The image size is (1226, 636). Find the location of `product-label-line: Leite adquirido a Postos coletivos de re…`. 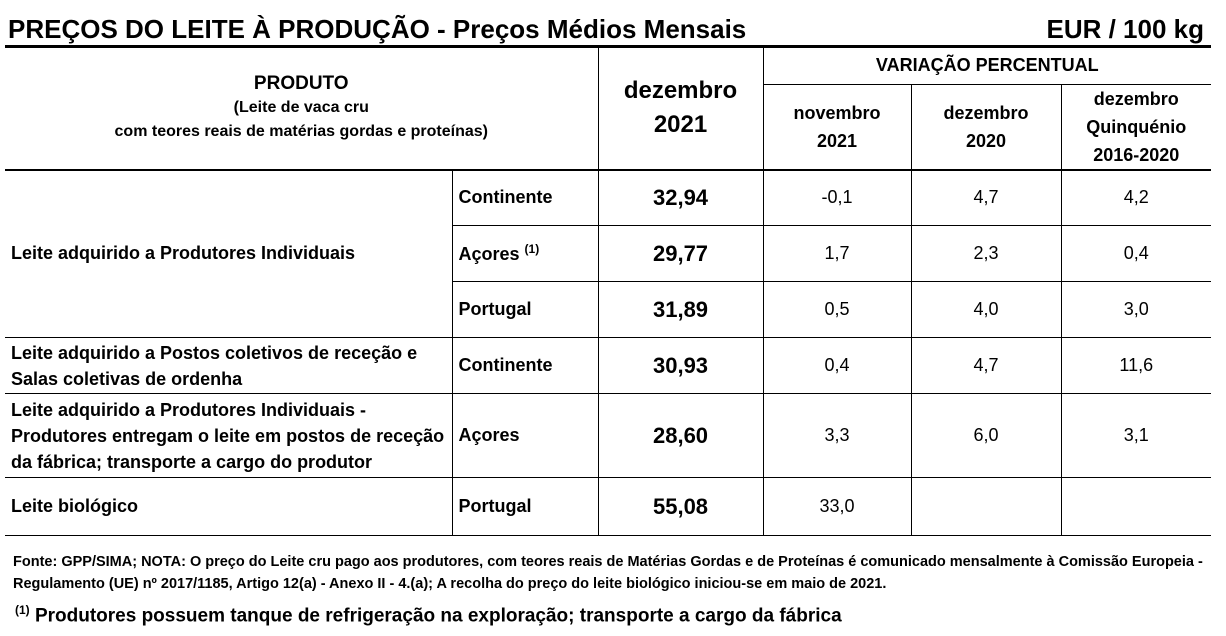

product-label-line: Leite adquirido a Postos coletivos de re… is located at coordinates (214, 352).